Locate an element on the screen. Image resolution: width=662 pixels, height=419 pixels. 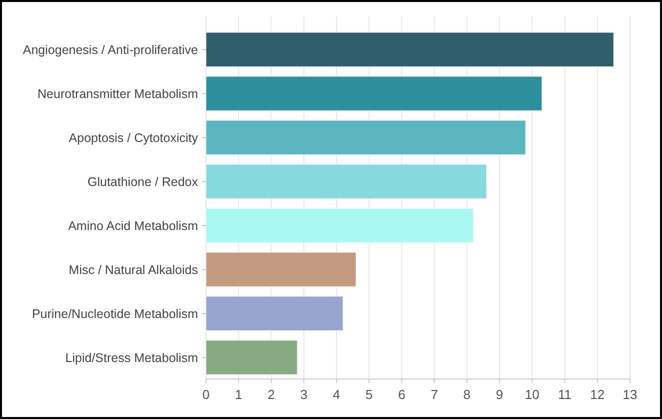
x-tick-label: 9 is located at coordinates (500, 394).